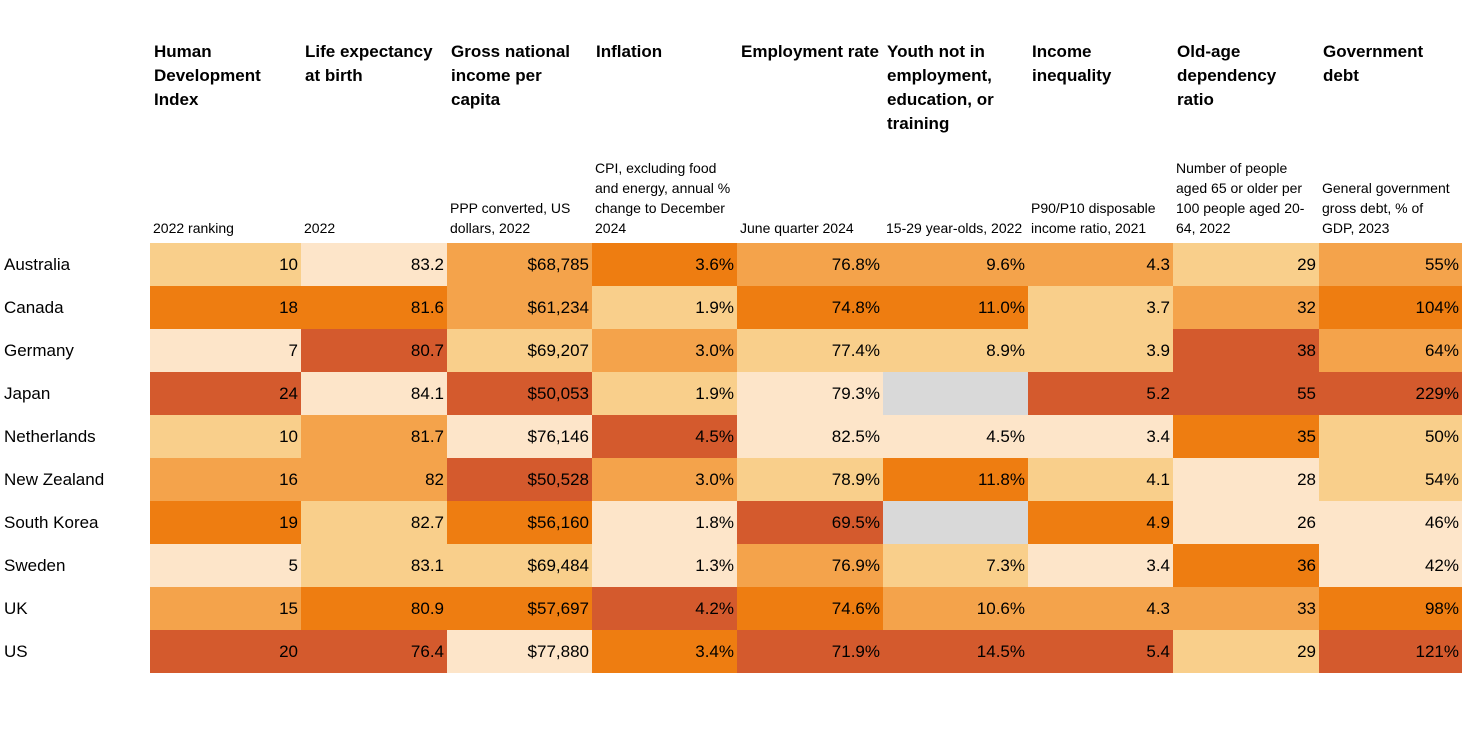  Describe the element at coordinates (1390, 436) in the screenshot. I see `table-cell: 50%` at that location.